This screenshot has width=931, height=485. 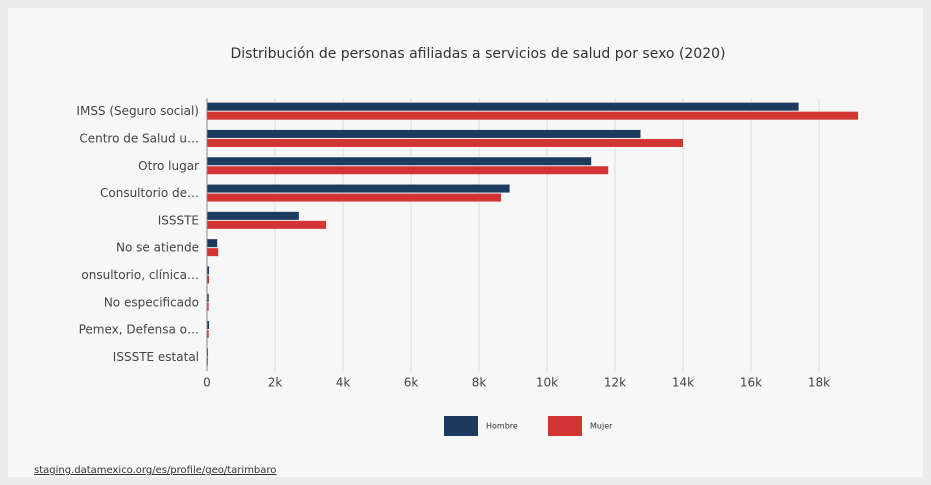 What do you see at coordinates (343, 383) in the screenshot?
I see `x-tick-label: 4k` at bounding box center [343, 383].